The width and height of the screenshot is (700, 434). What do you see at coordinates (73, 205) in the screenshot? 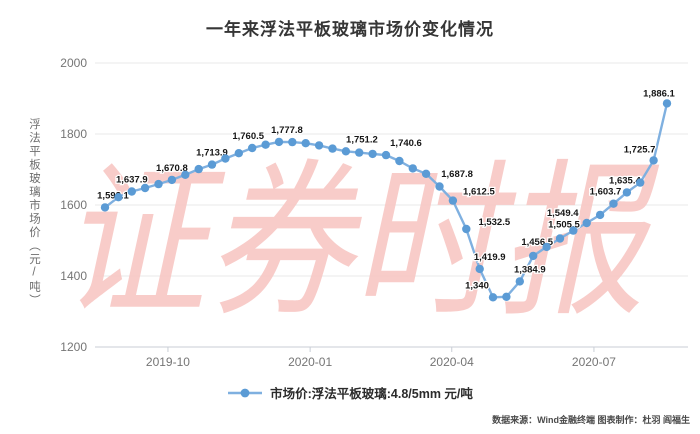
I see `y-tick-label: 1600` at bounding box center [73, 205].